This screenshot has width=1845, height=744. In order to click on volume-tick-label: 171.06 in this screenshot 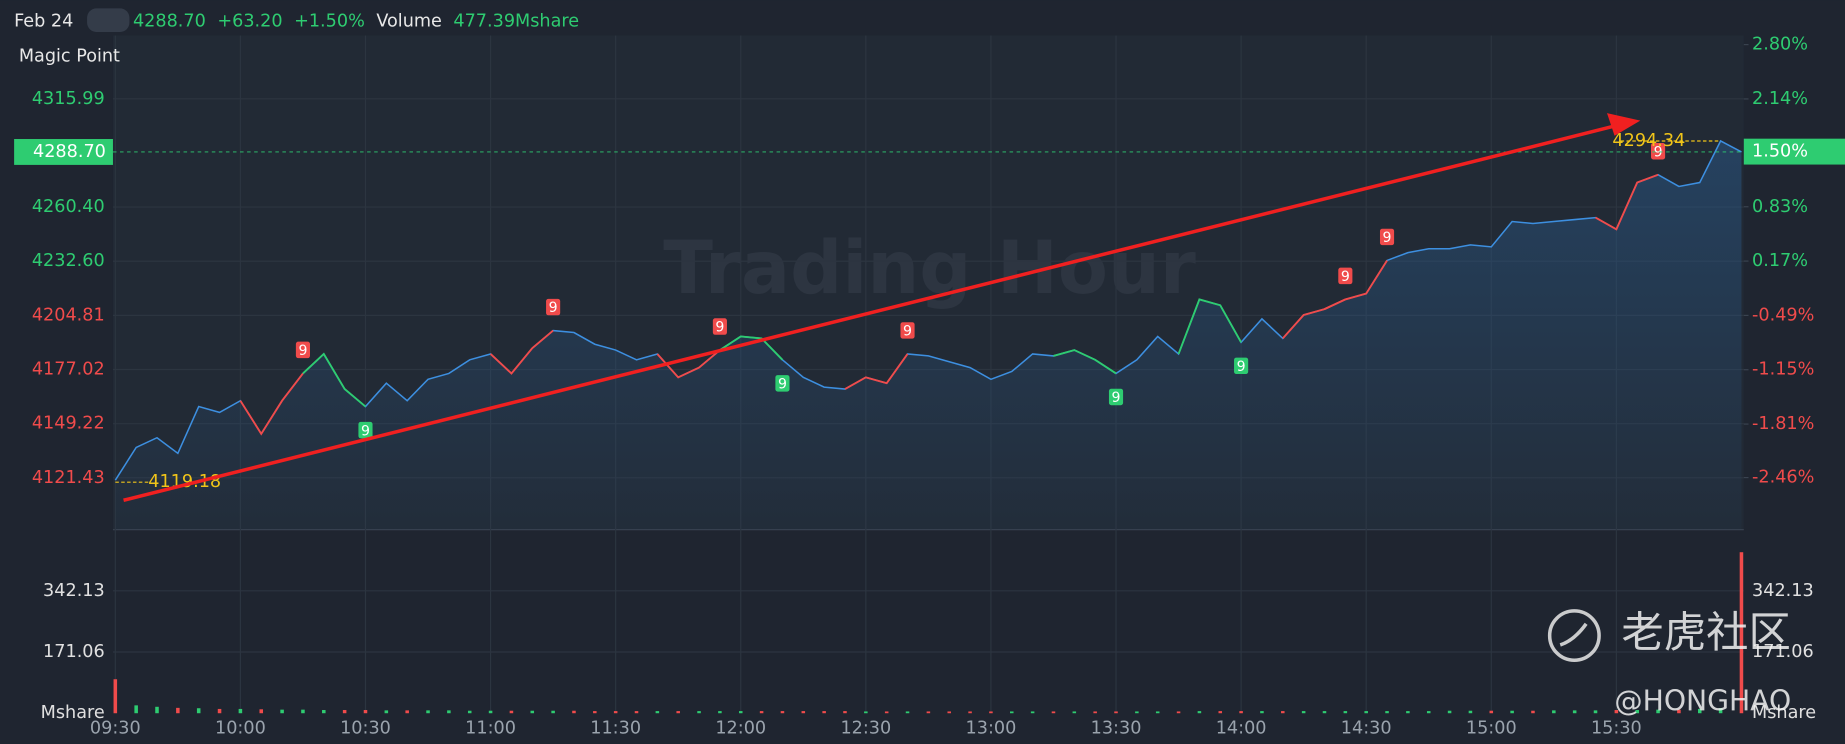, I will do `click(74, 652)`.